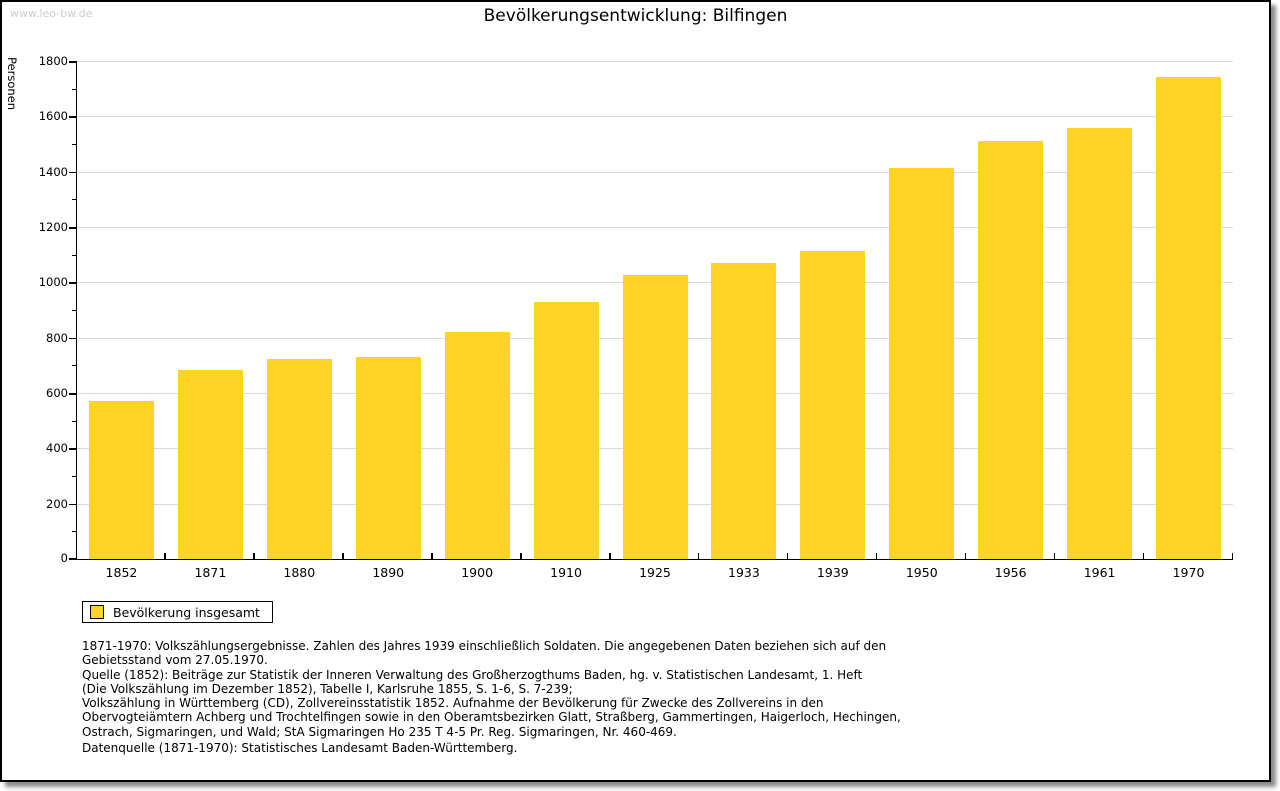  Describe the element at coordinates (832, 572) in the screenshot. I see `x-tick-label-1939: 1939` at that location.